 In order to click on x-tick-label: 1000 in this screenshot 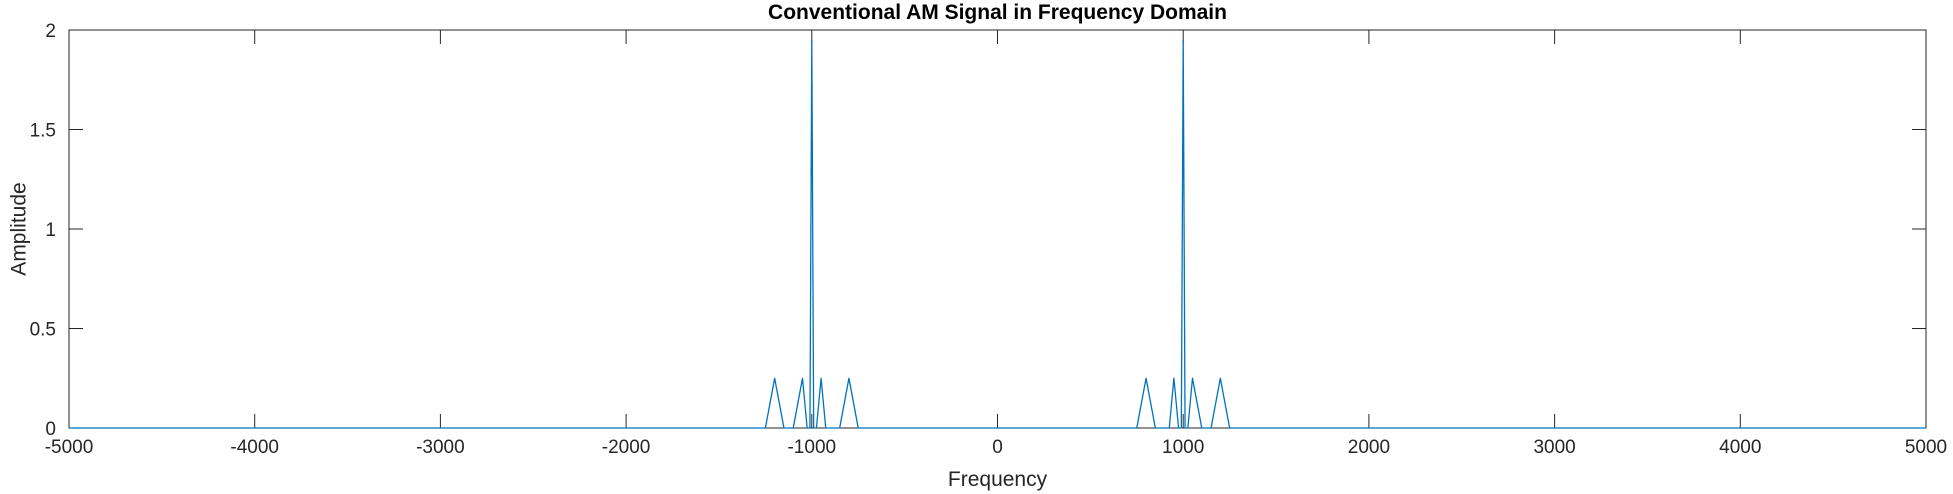, I will do `click(1183, 447)`.